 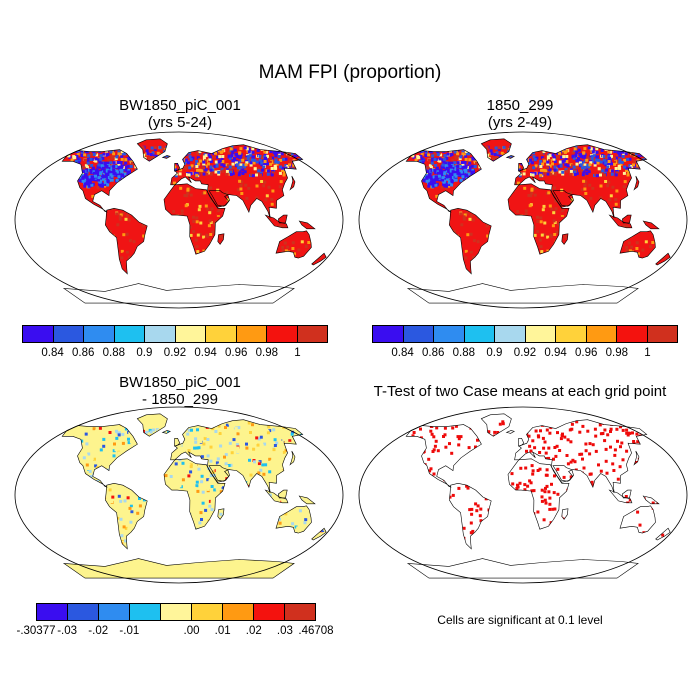 I want to click on fpi-map-bw1850, so click(x=179, y=220).